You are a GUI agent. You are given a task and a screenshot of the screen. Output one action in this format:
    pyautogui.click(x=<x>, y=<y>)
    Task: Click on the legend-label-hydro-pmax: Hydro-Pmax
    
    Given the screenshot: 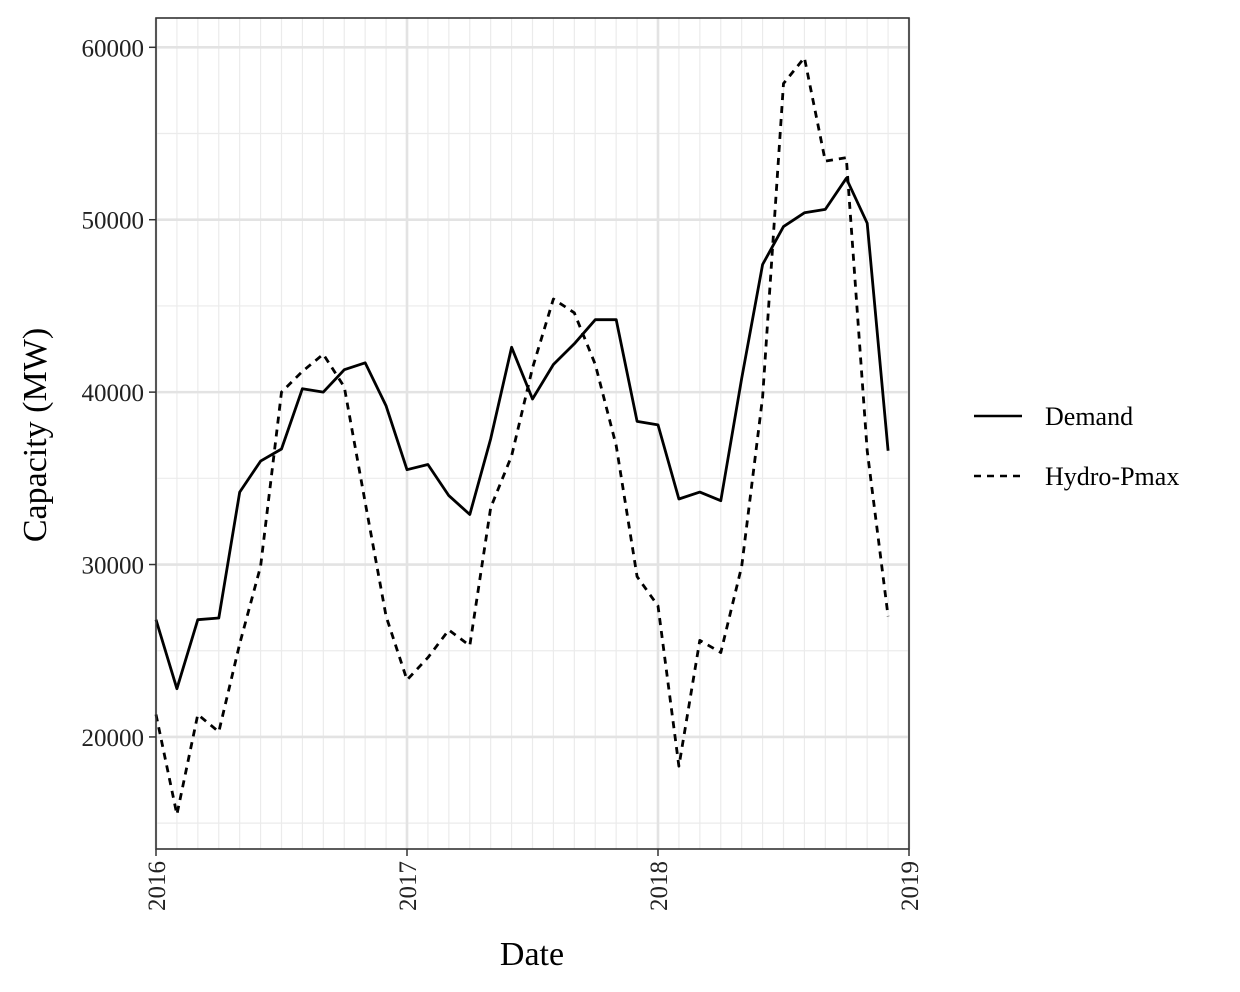 What is the action you would take?
    pyautogui.click(x=1112, y=476)
    